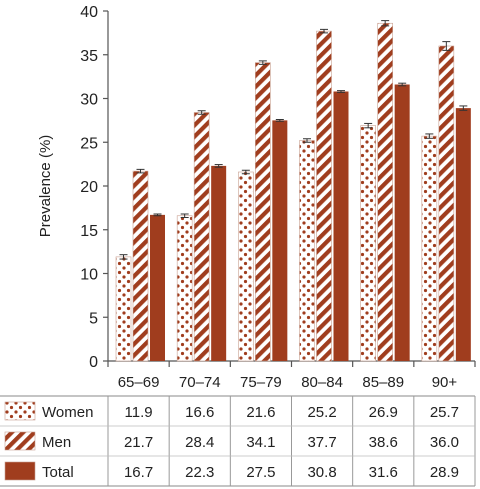 The image size is (480, 489). I want to click on table-row-total: Total 16.7 22.3 27.5 30.8 31.6 28.9, so click(237, 468).